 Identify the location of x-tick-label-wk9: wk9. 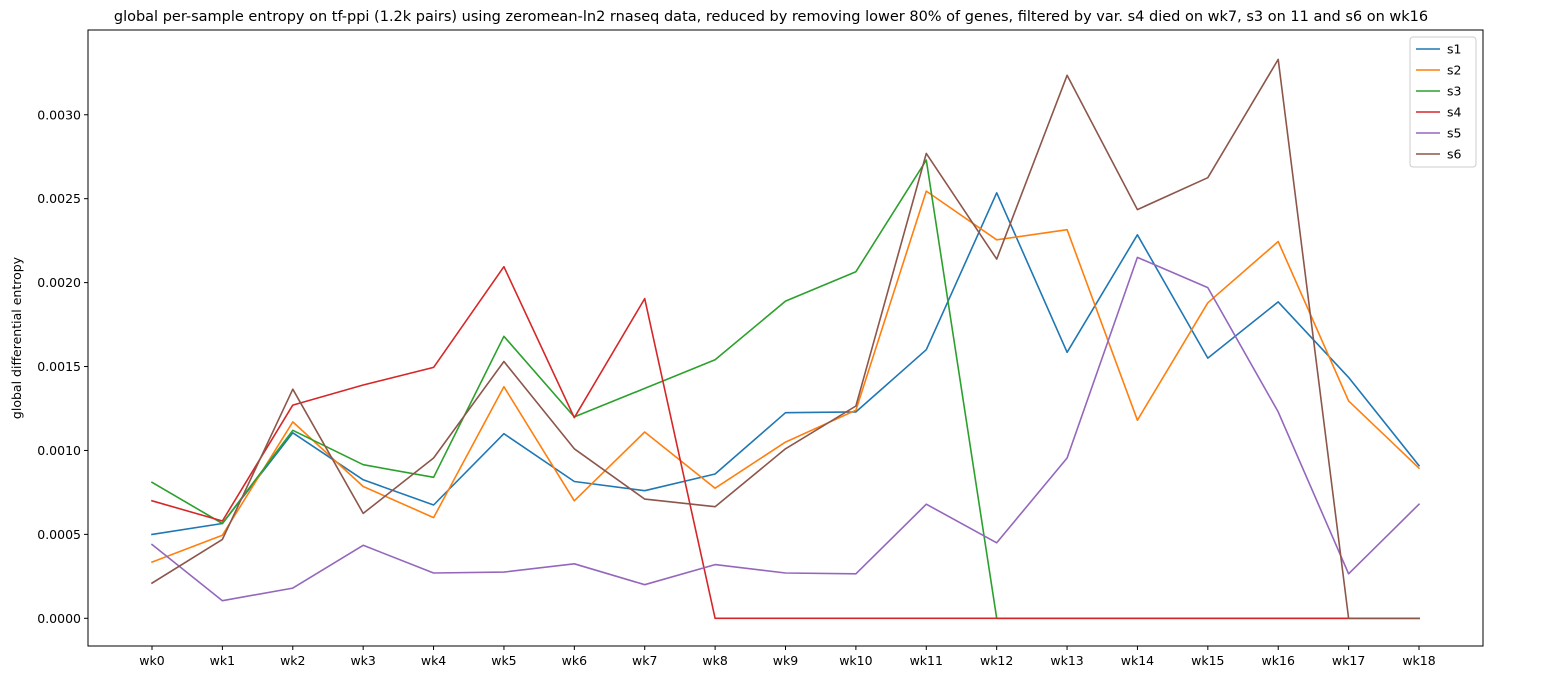
(785, 660).